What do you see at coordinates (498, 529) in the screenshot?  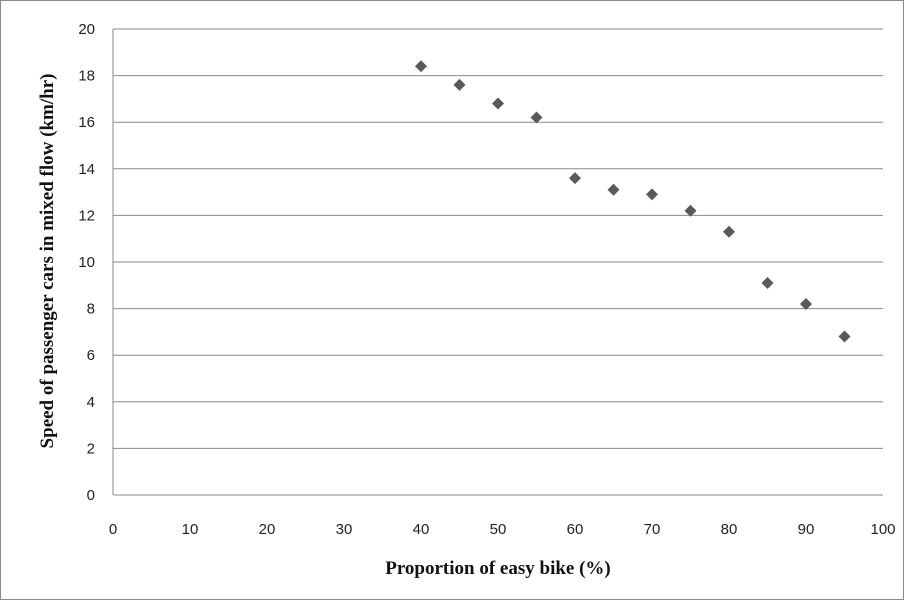 I see `x-tick-label: 50` at bounding box center [498, 529].